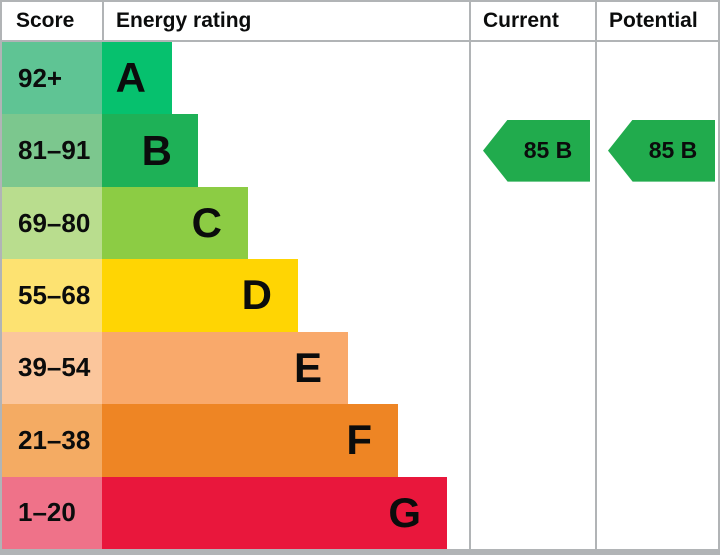 The width and height of the screenshot is (720, 555). Describe the element at coordinates (52, 78) in the screenshot. I see `score-cell: 92+` at that location.